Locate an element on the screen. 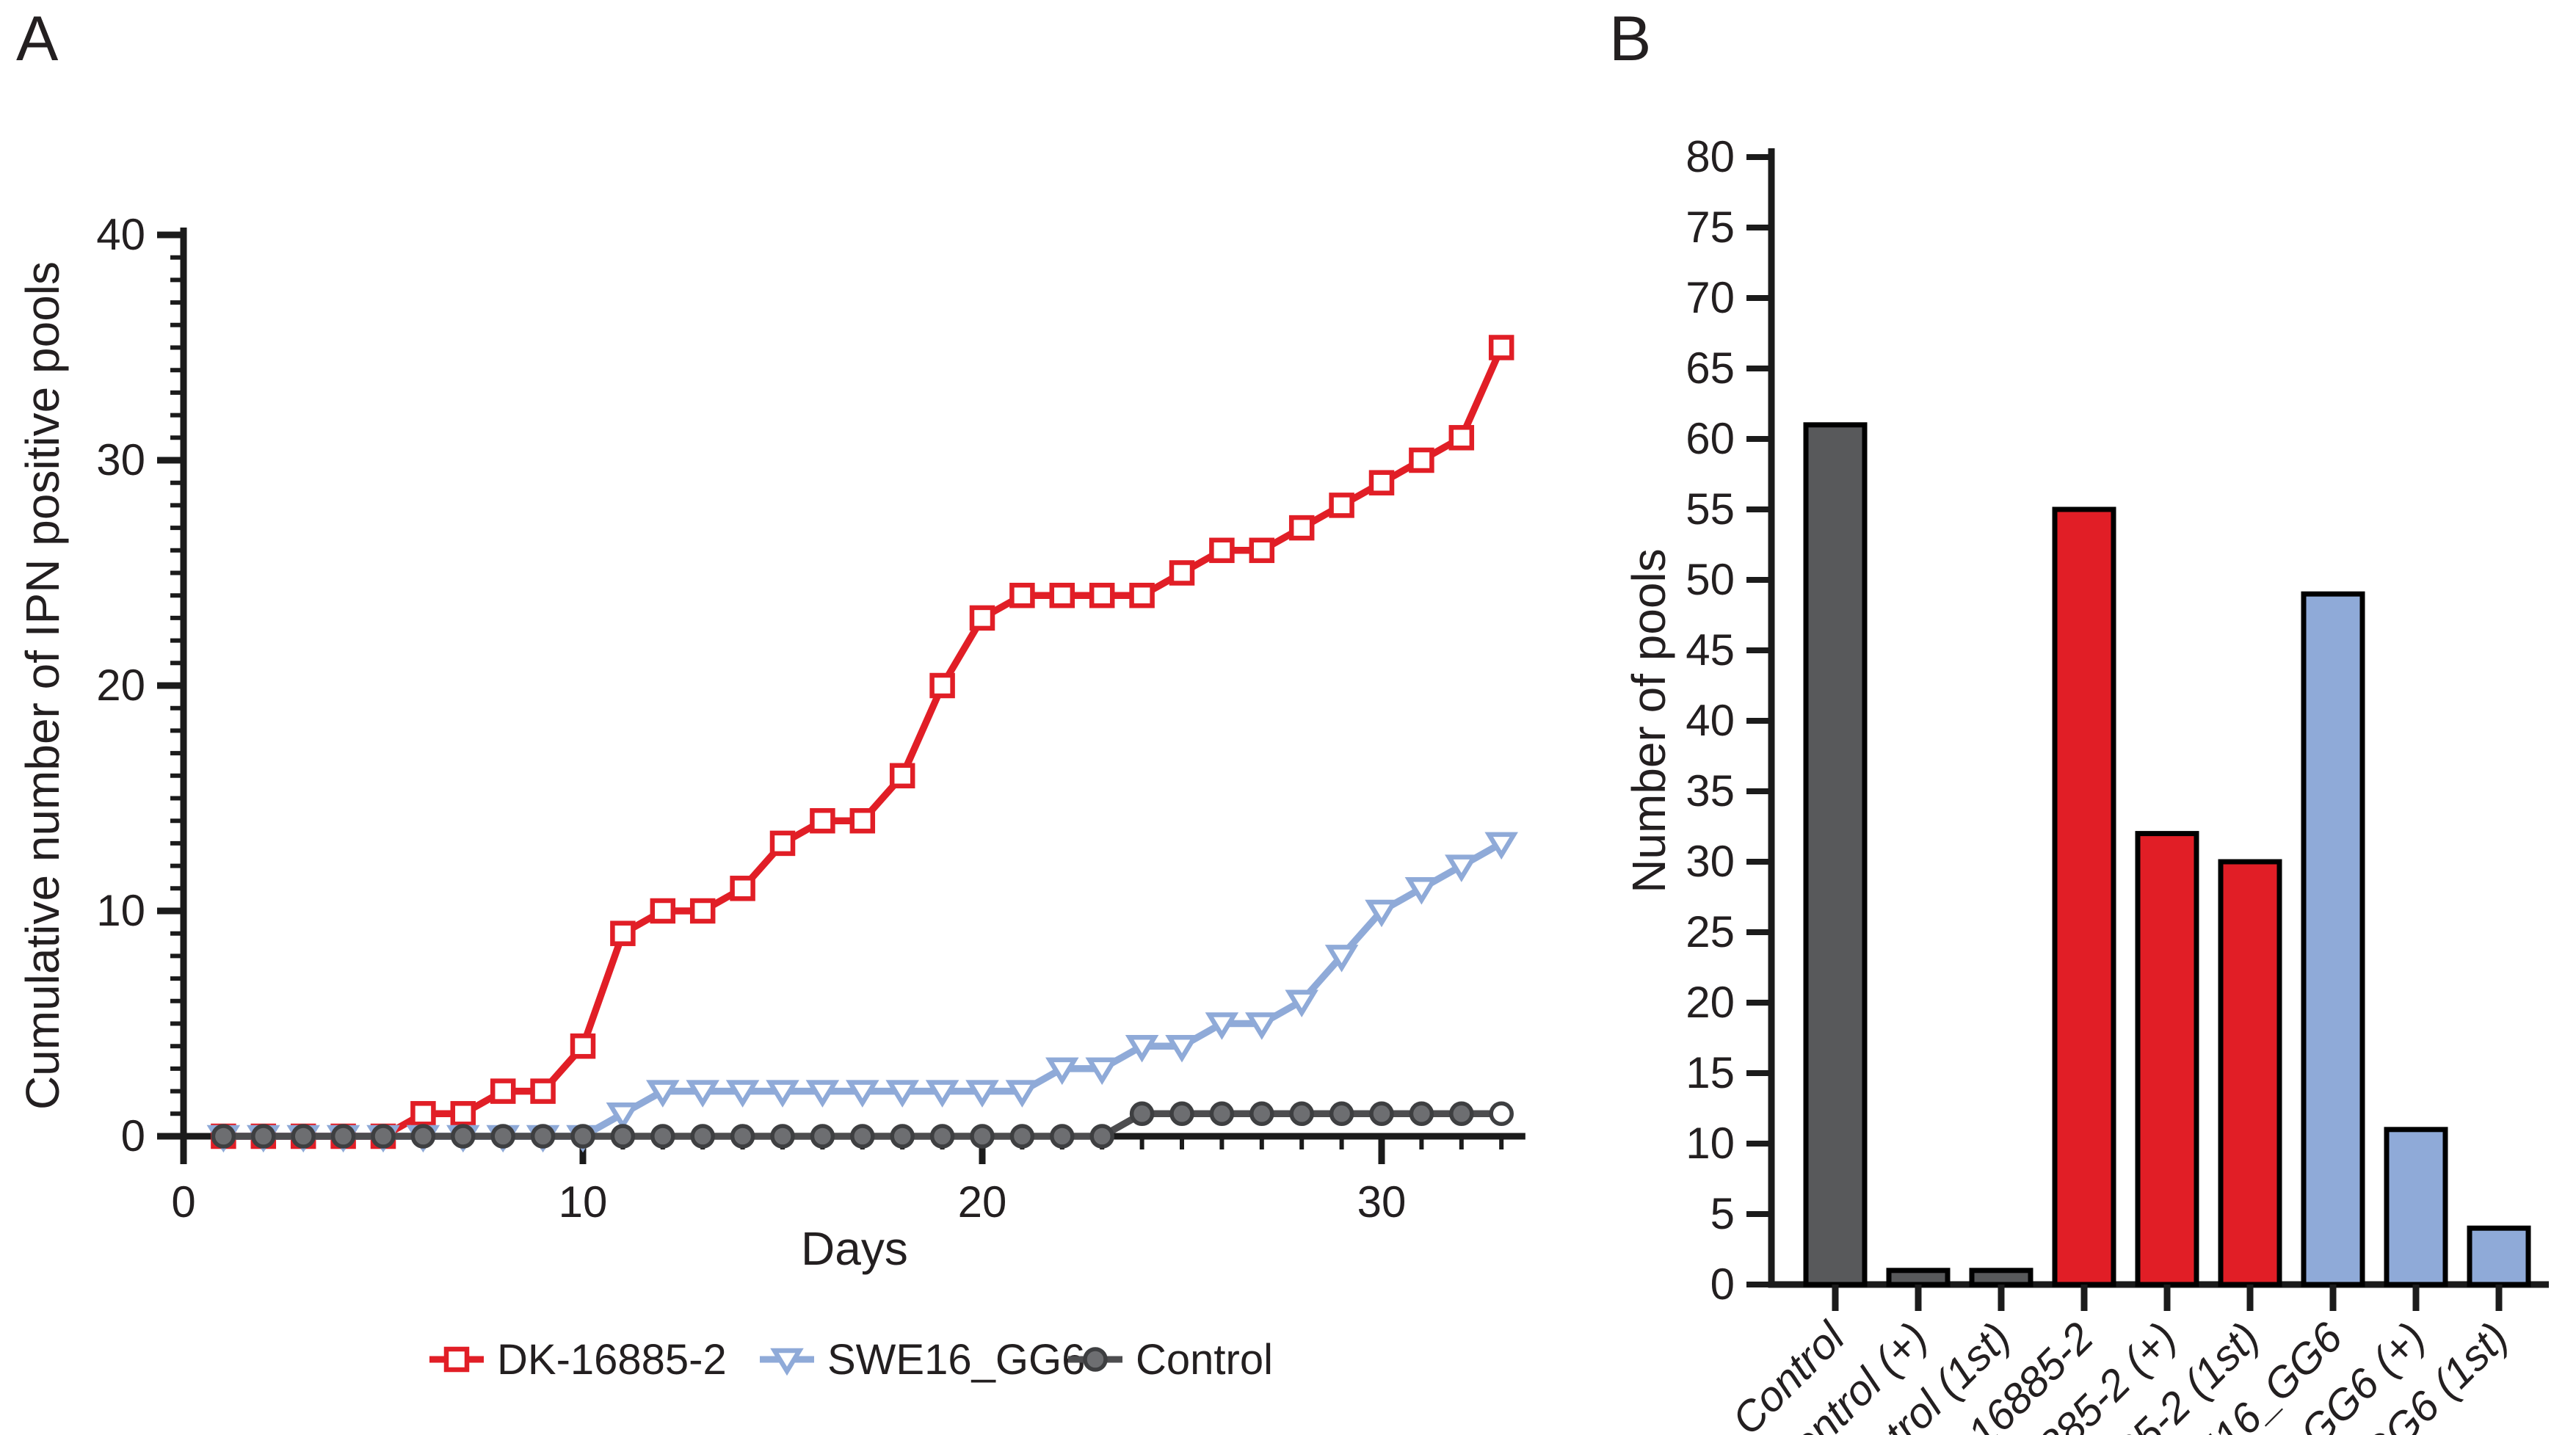 This screenshot has width=2576, height=1435. y-tick-label: 70 is located at coordinates (1711, 297).